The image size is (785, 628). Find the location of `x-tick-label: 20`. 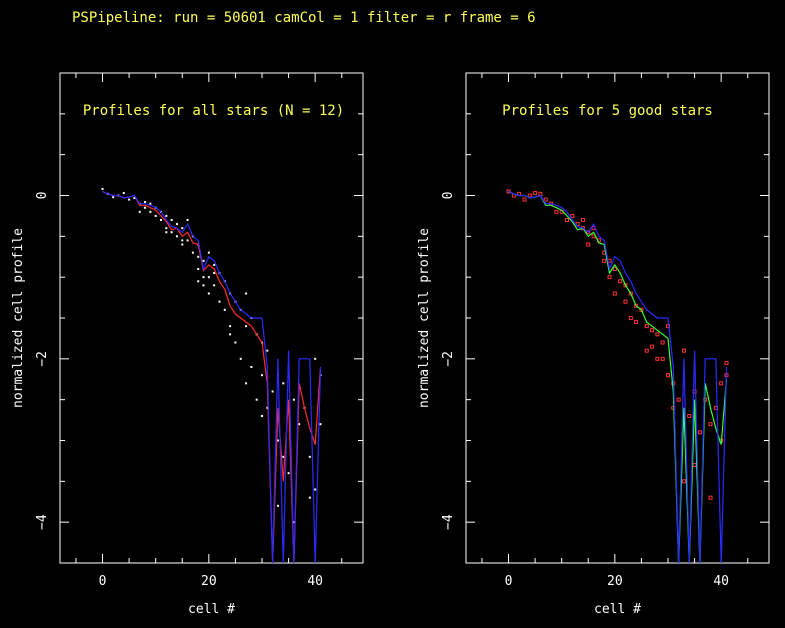

x-tick-label: 20 is located at coordinates (209, 581).